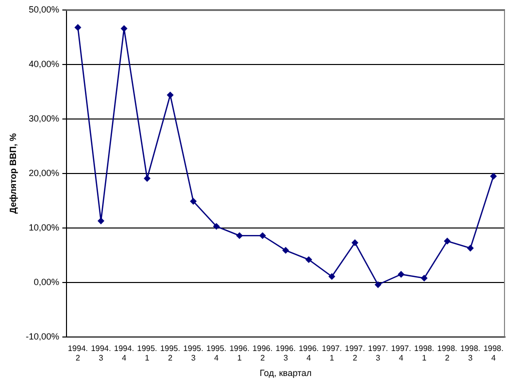  I want to click on y-tick-label: 50,00%, so click(44, 9).